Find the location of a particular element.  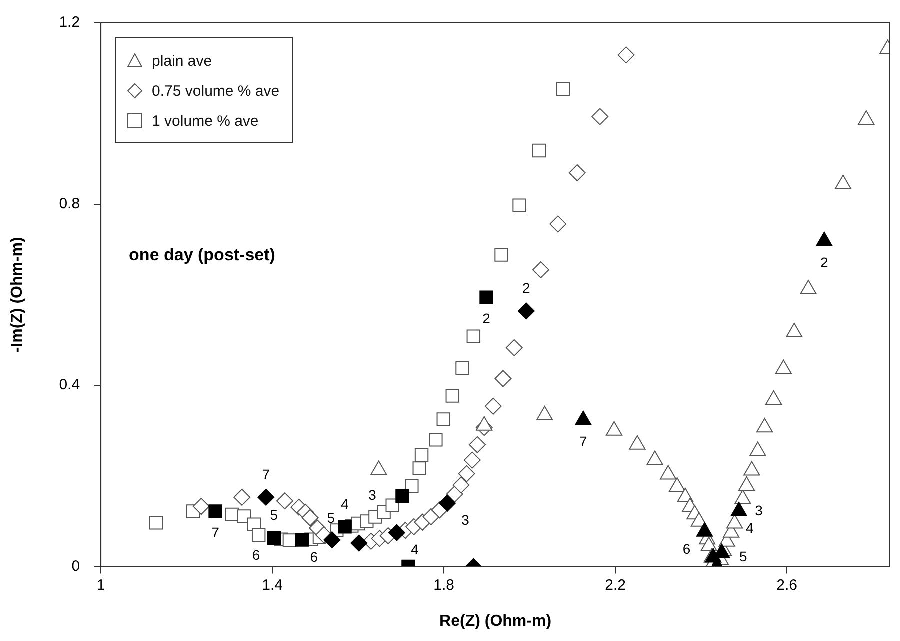

legend-label: plain ave is located at coordinates (182, 61).